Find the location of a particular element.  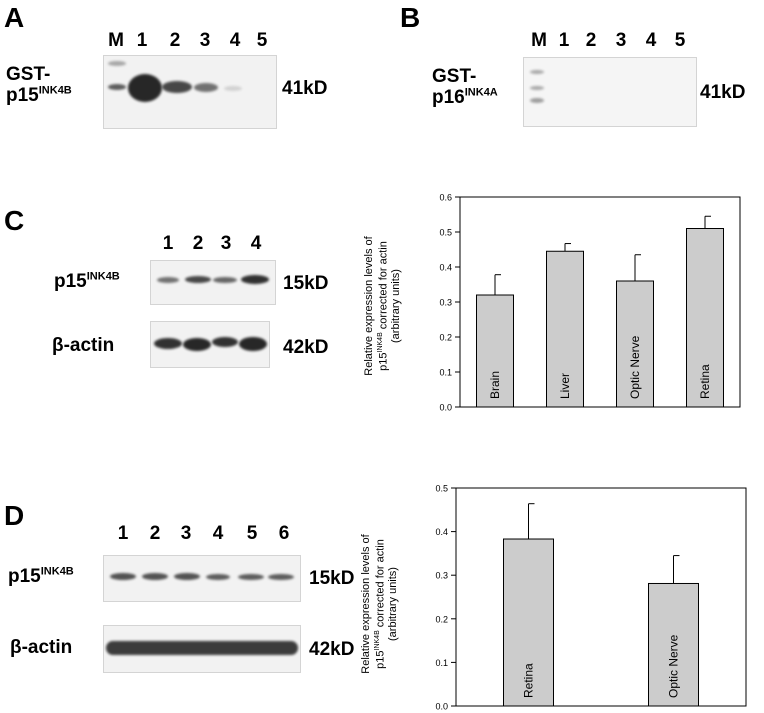

western-blot-b is located at coordinates (610, 92).